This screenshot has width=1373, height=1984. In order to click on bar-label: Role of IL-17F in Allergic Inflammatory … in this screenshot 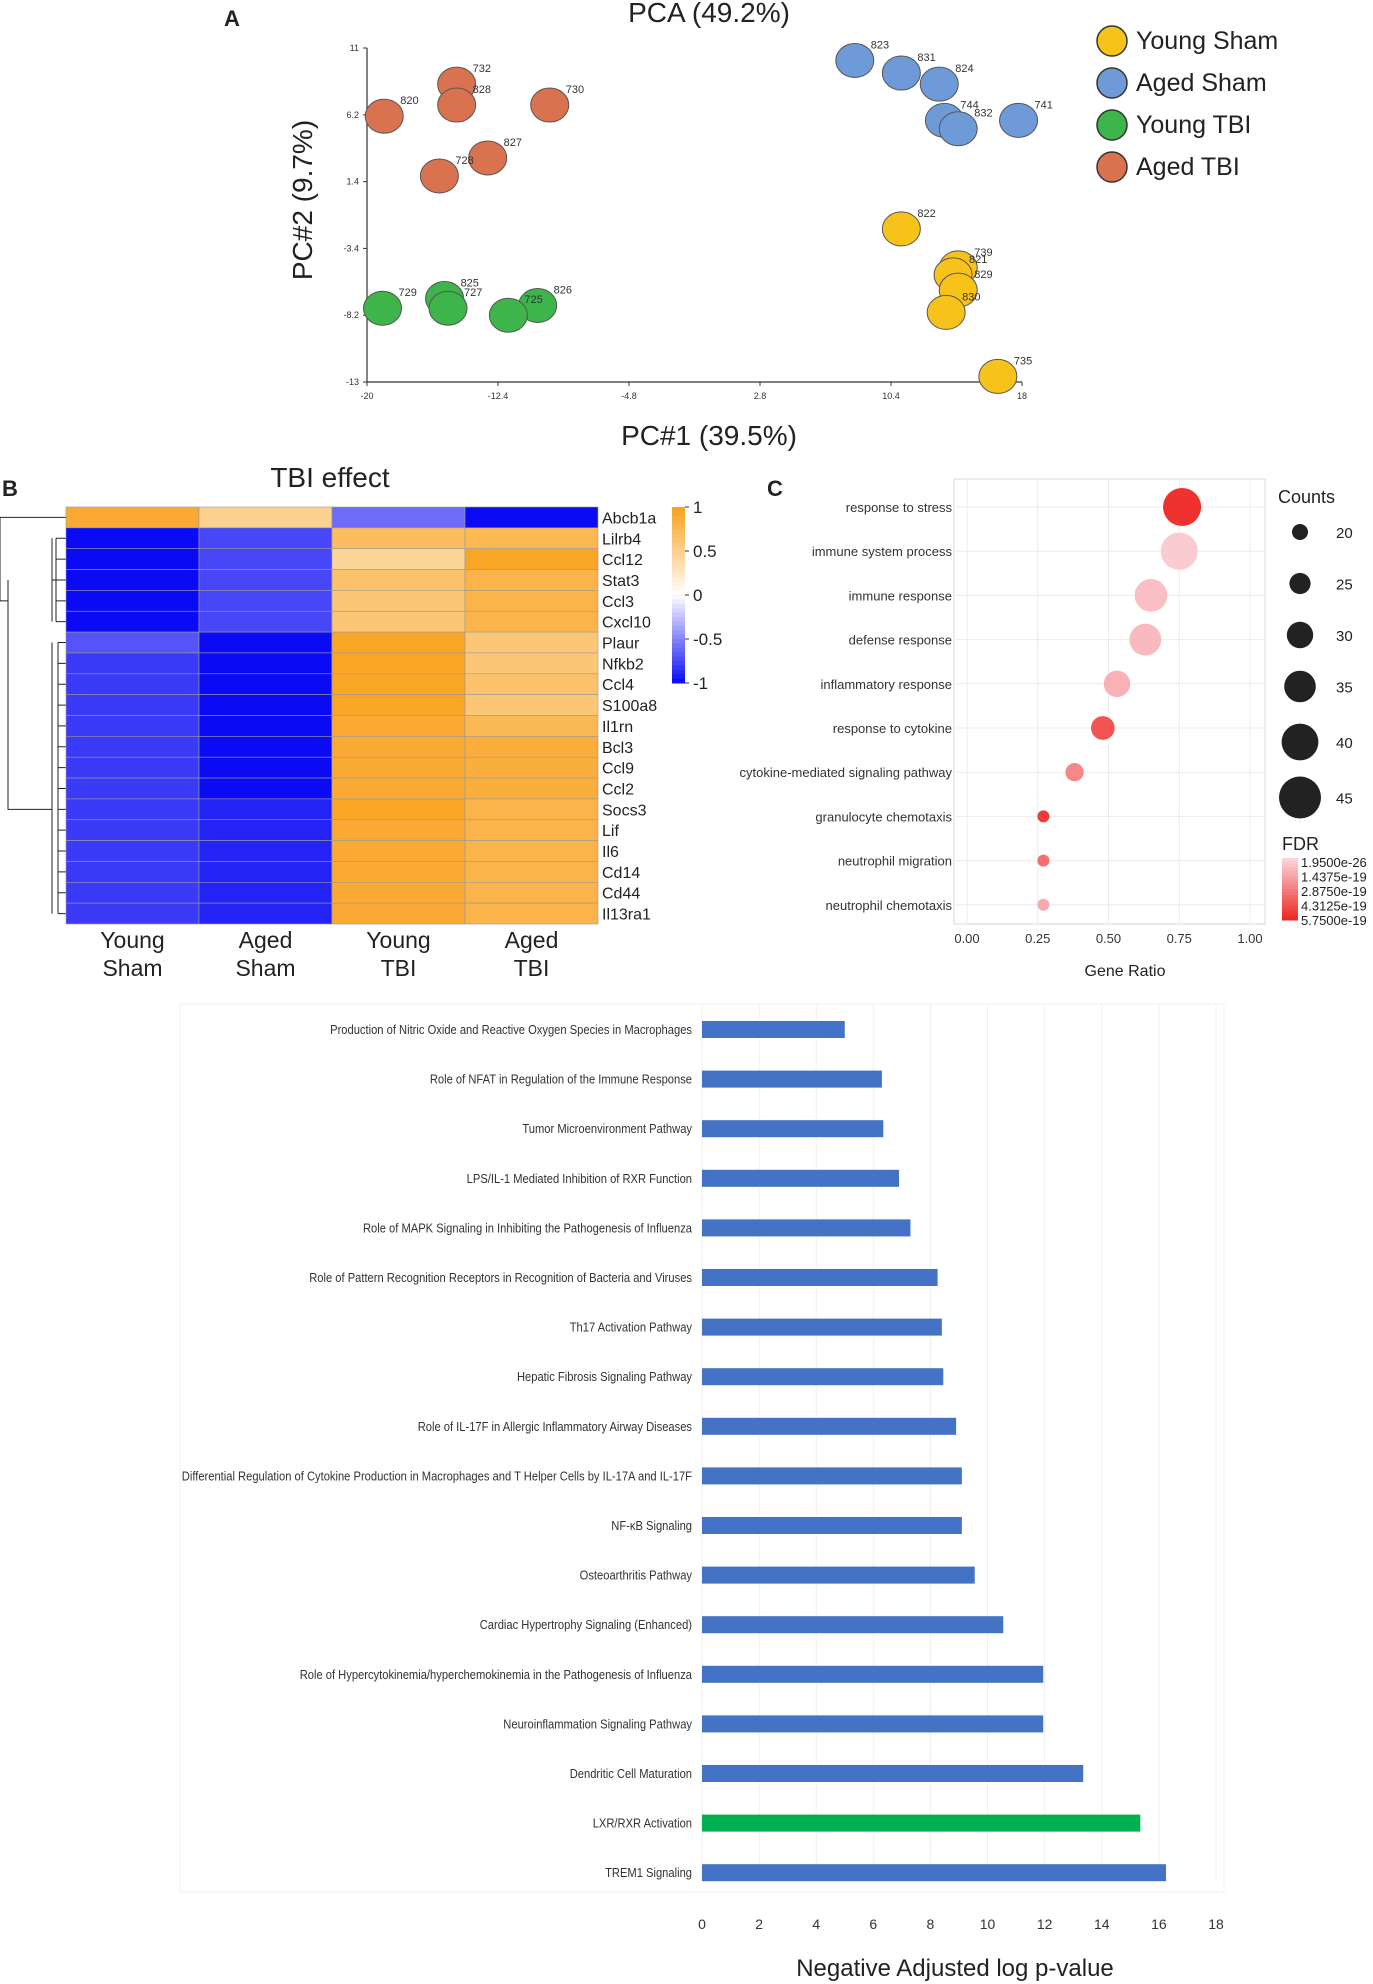, I will do `click(555, 1426)`.